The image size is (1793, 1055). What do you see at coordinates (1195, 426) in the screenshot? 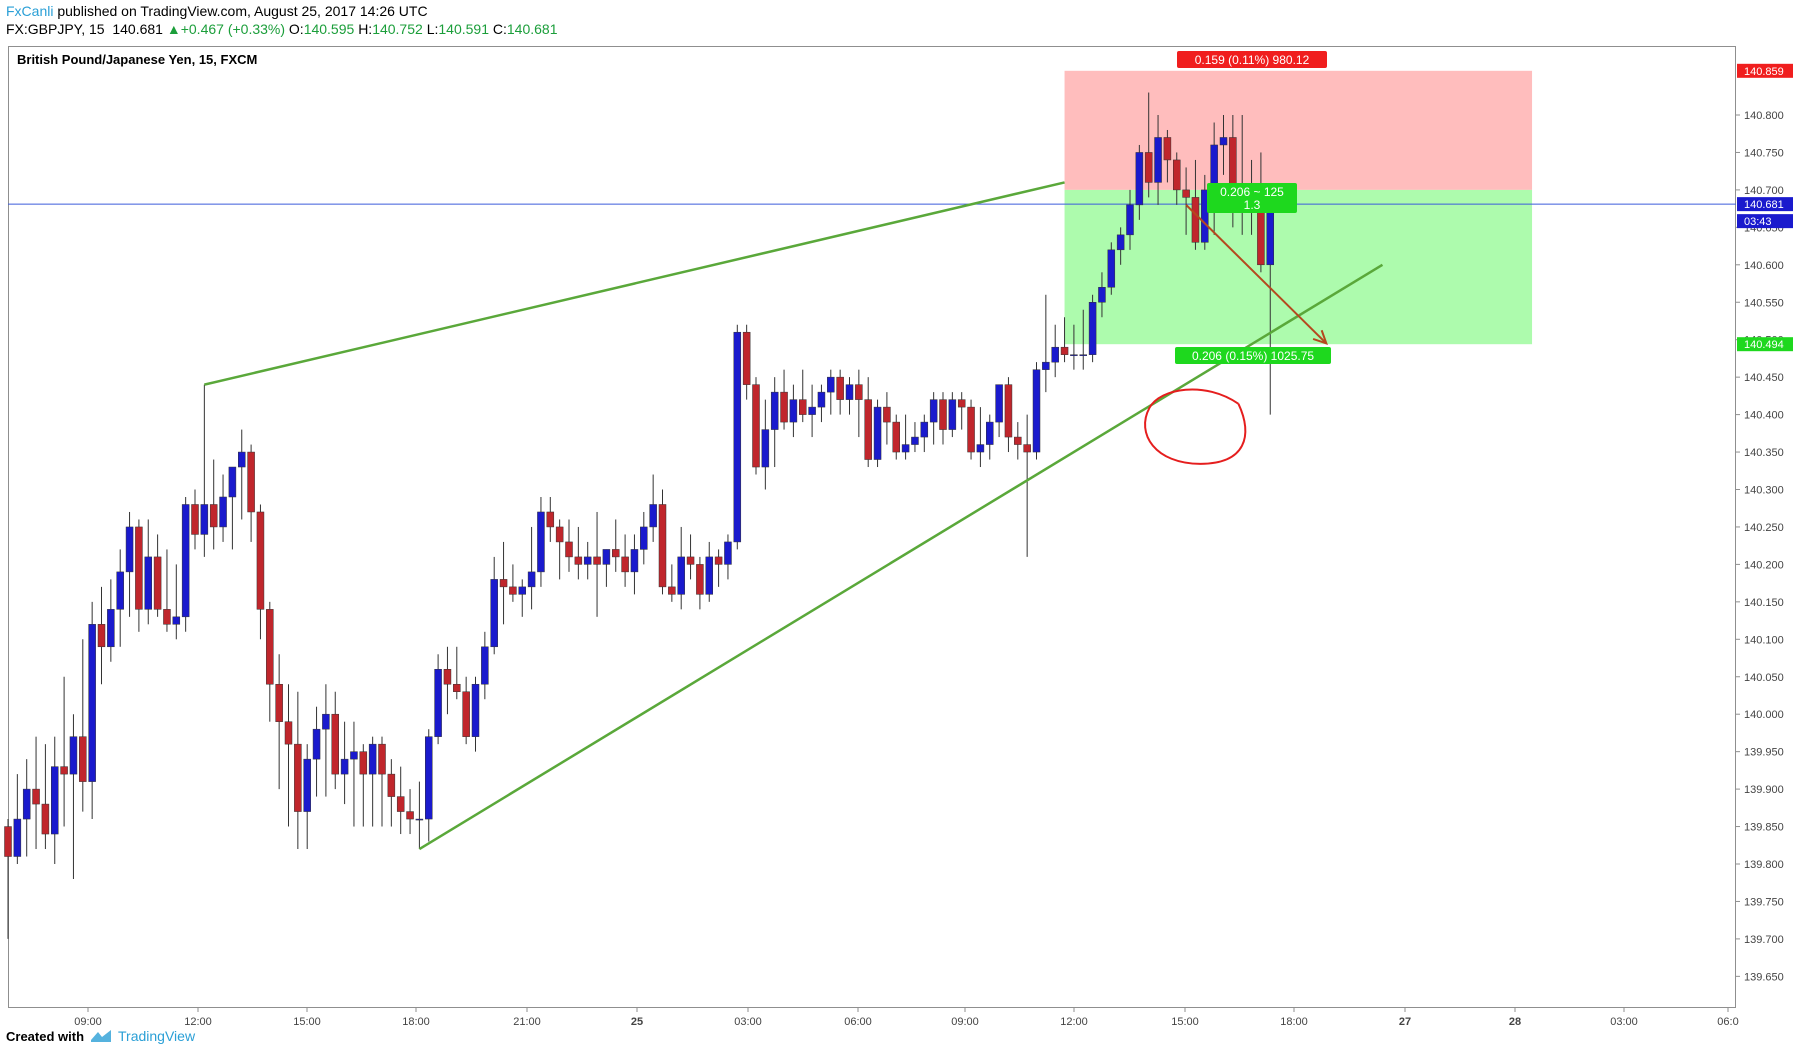
I see `circle-annotation` at bounding box center [1195, 426].